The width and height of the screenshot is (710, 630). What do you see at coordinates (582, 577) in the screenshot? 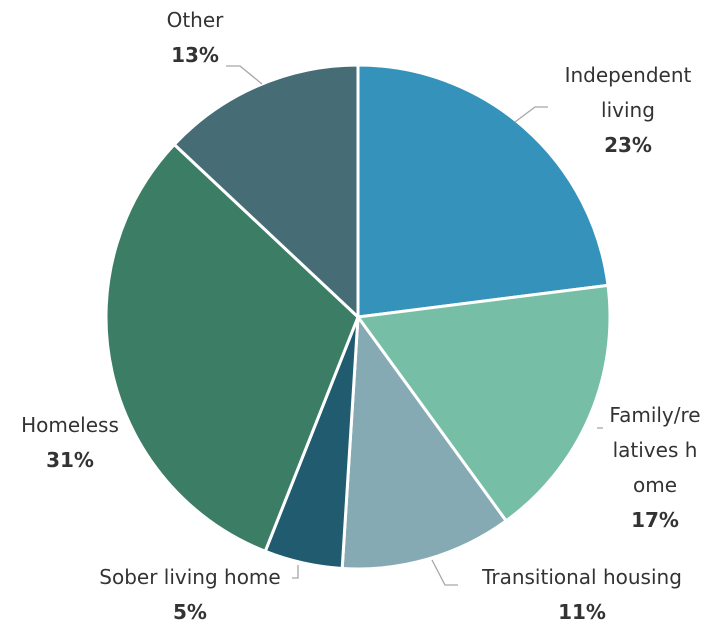
I see `category-label: Transitional housing` at bounding box center [582, 577].